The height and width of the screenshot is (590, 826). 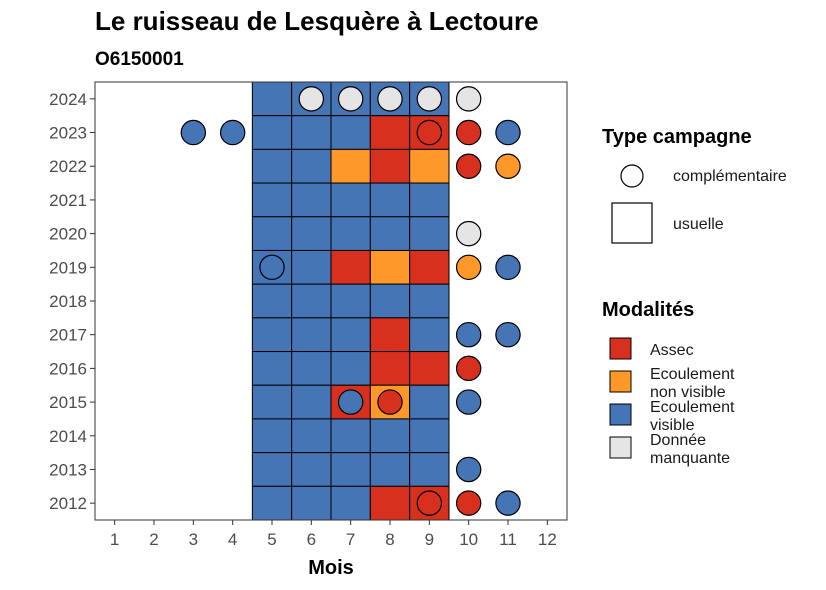 I want to click on x-tick-label-3: 3, so click(x=193, y=539).